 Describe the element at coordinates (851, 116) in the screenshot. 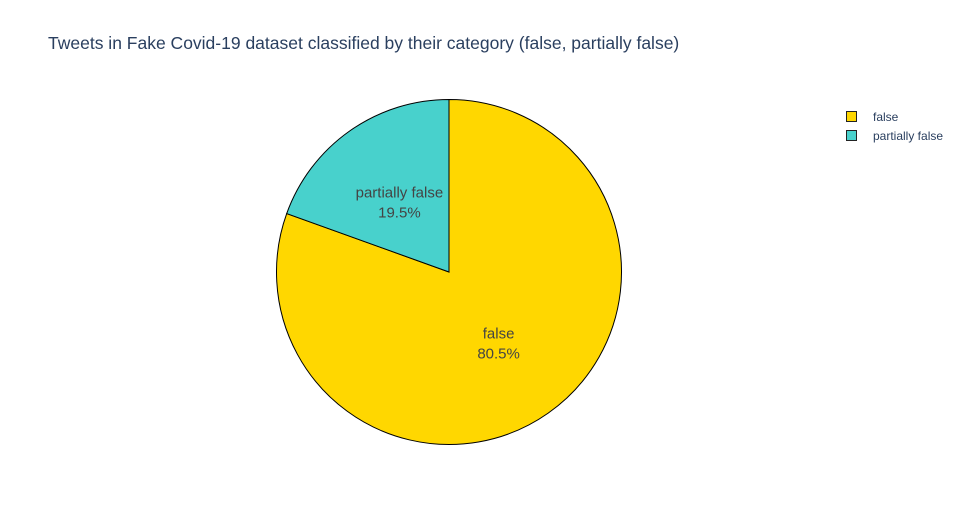

I see `legend-swatch-false` at that location.